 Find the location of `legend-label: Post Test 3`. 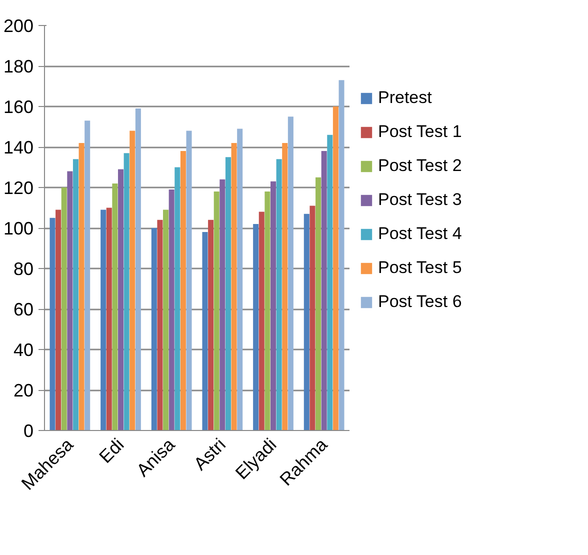

legend-label: Post Test 3 is located at coordinates (420, 200).